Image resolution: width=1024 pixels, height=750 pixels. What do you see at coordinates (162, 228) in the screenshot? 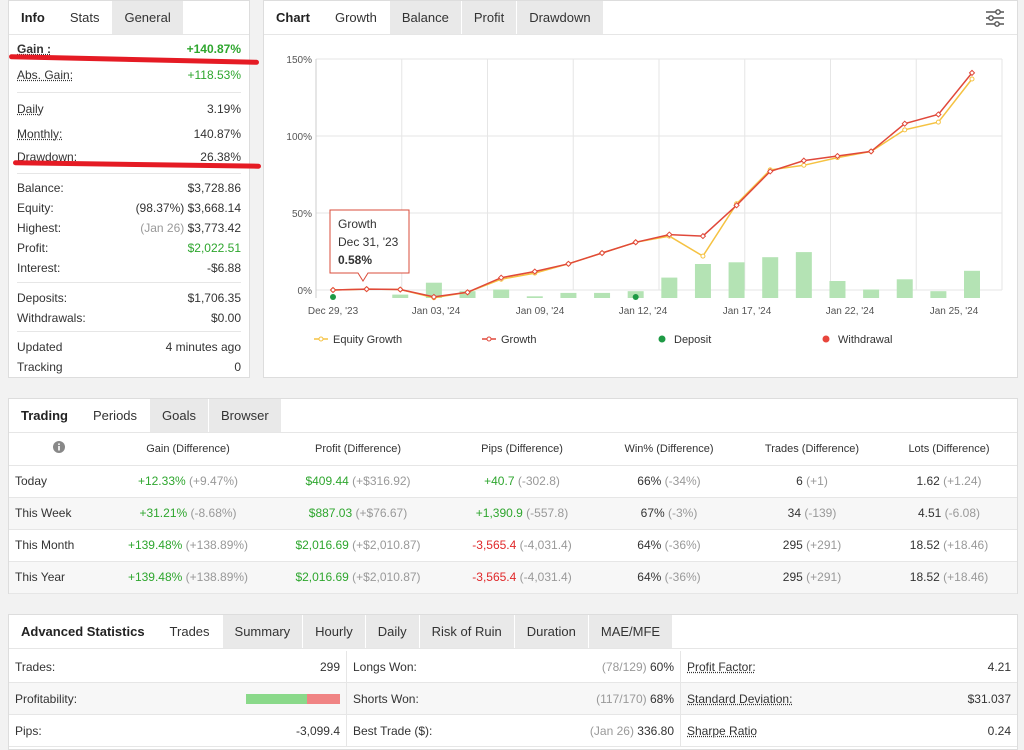
I see `highest-date: (Jan 26)` at bounding box center [162, 228].